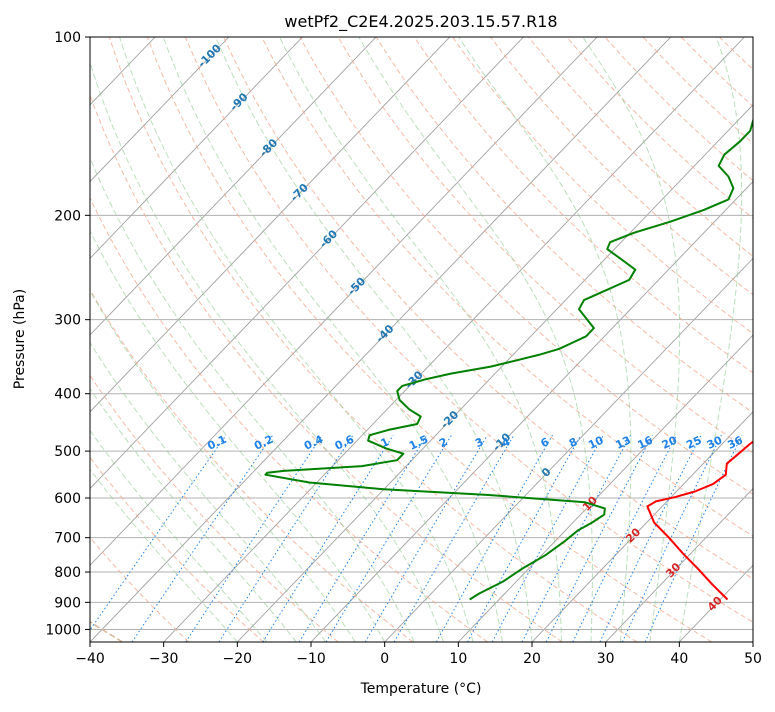 The width and height of the screenshot is (775, 712). What do you see at coordinates (67, 395) in the screenshot?
I see `y-tick-label: 400` at bounding box center [67, 395].